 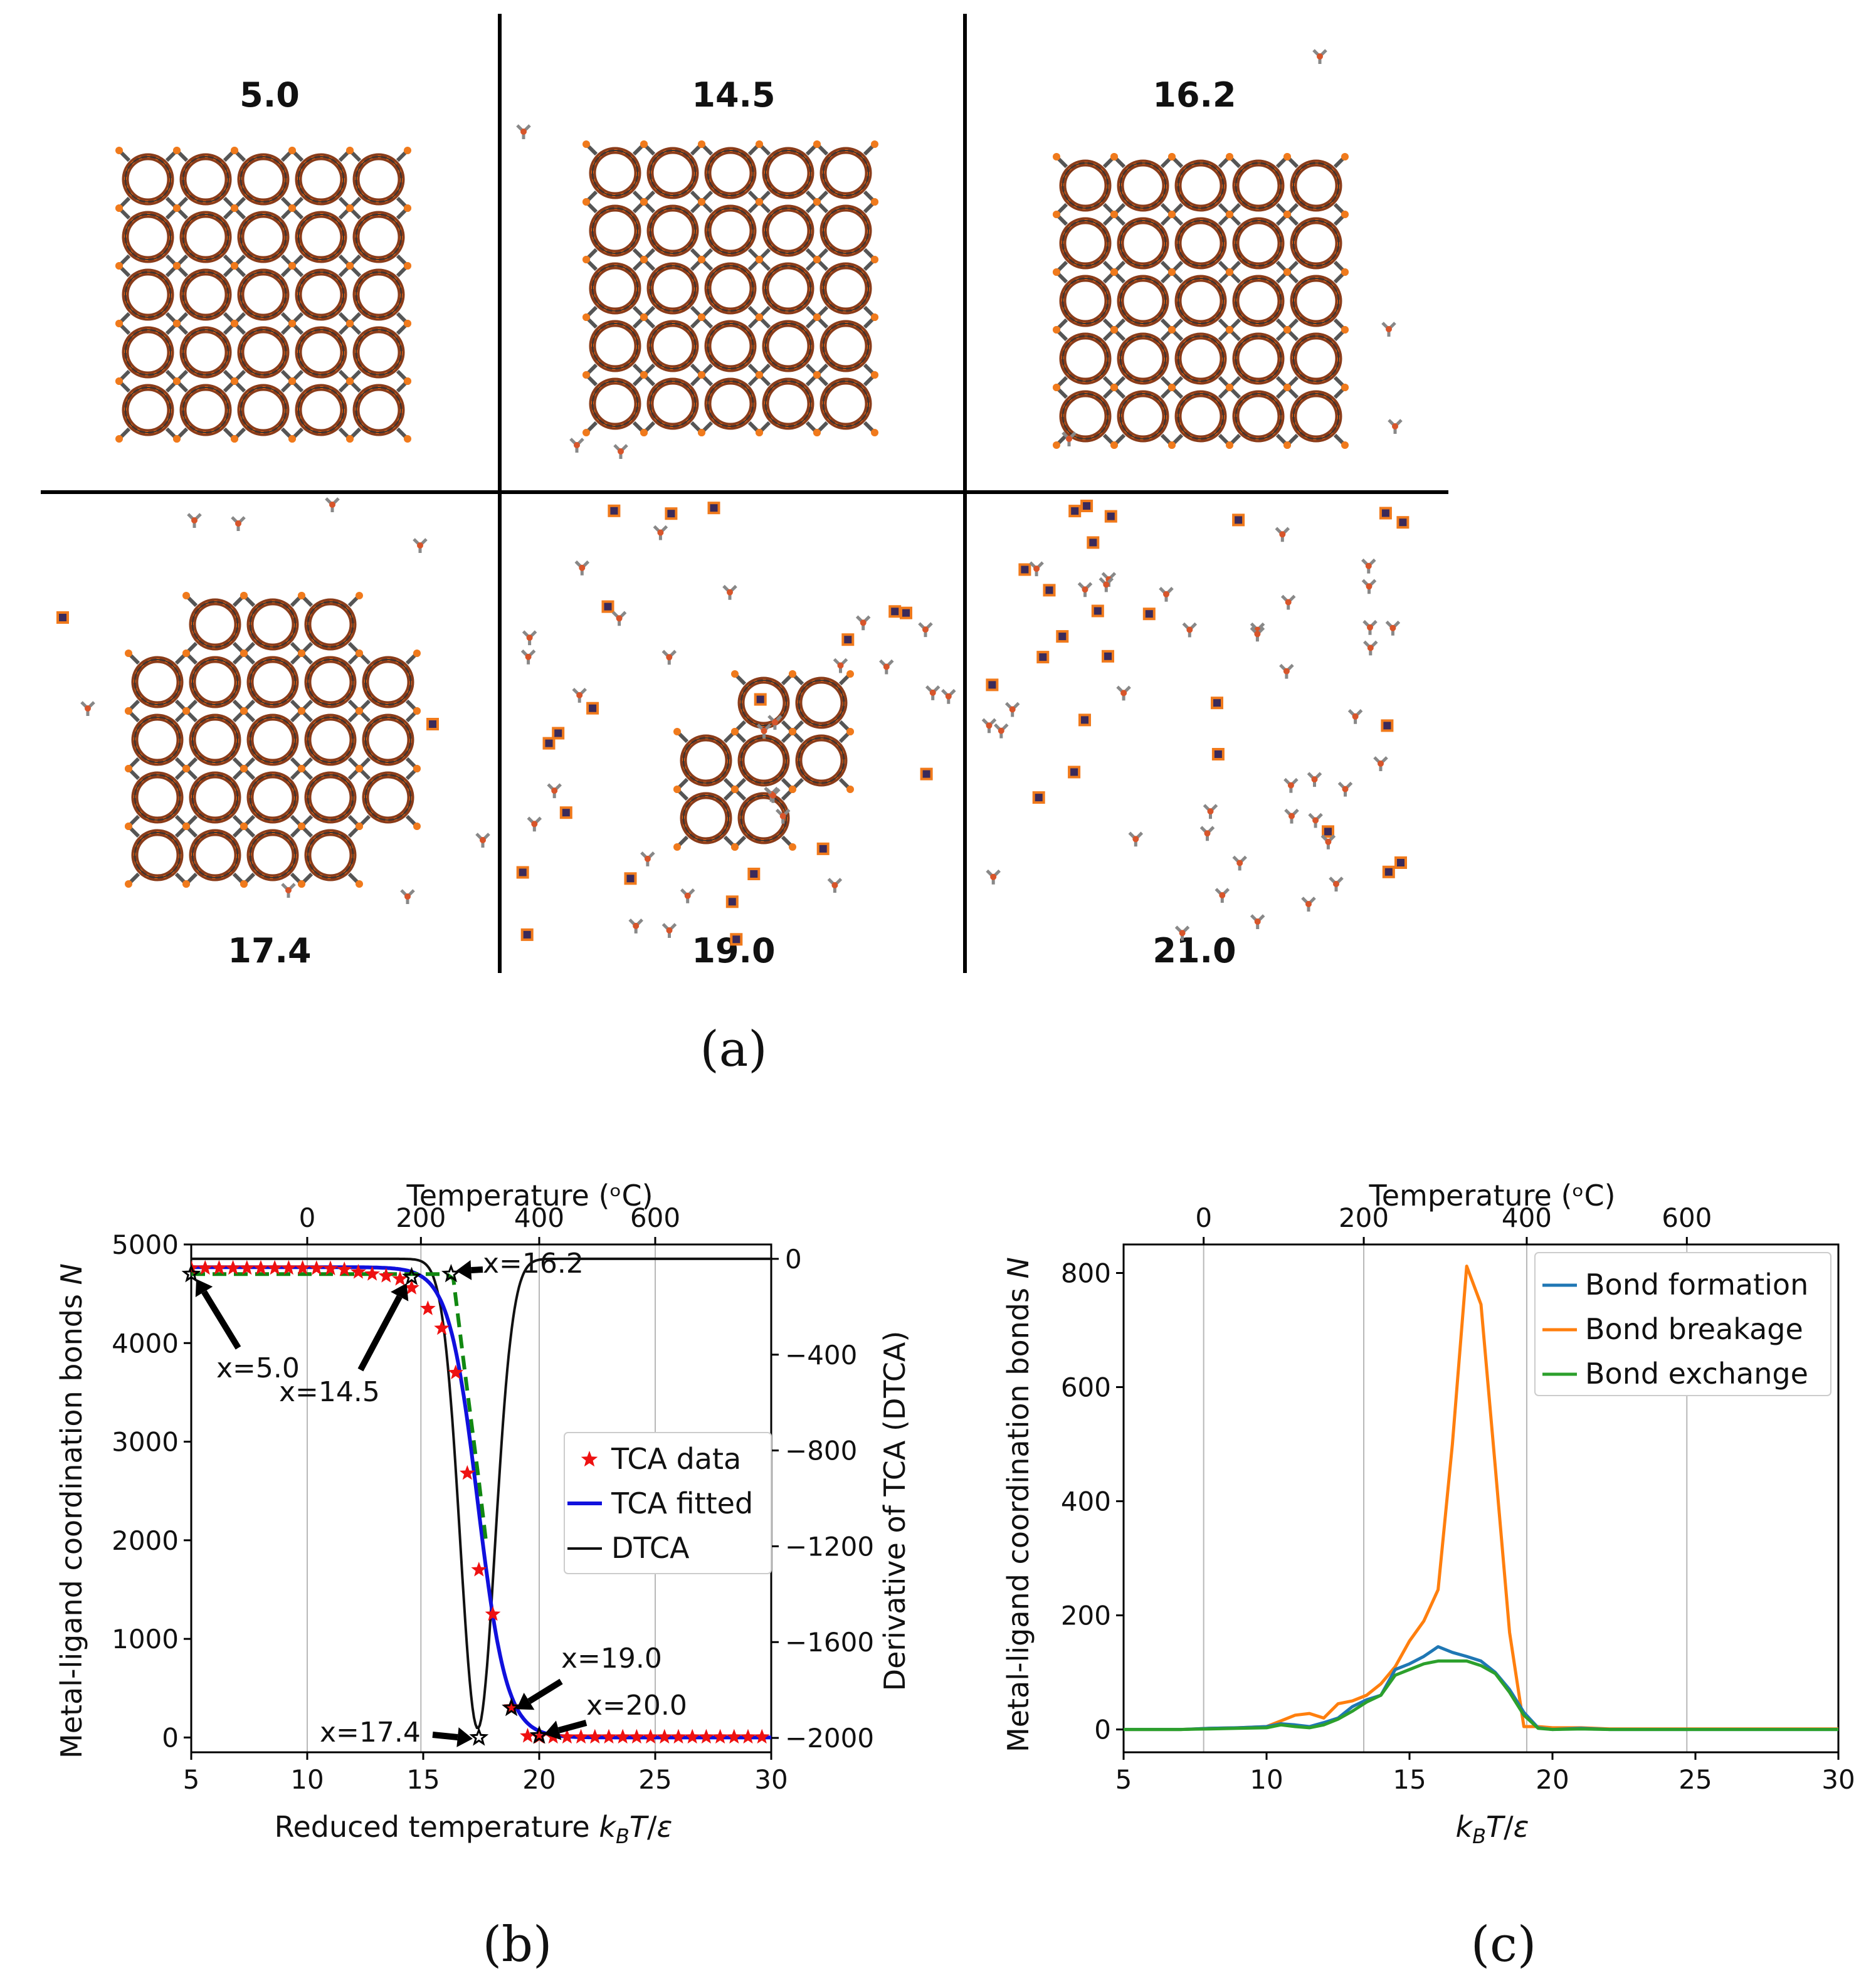 What do you see at coordinates (329, 1392) in the screenshot?
I see `b-annotation-text: x=14.5` at bounding box center [329, 1392].